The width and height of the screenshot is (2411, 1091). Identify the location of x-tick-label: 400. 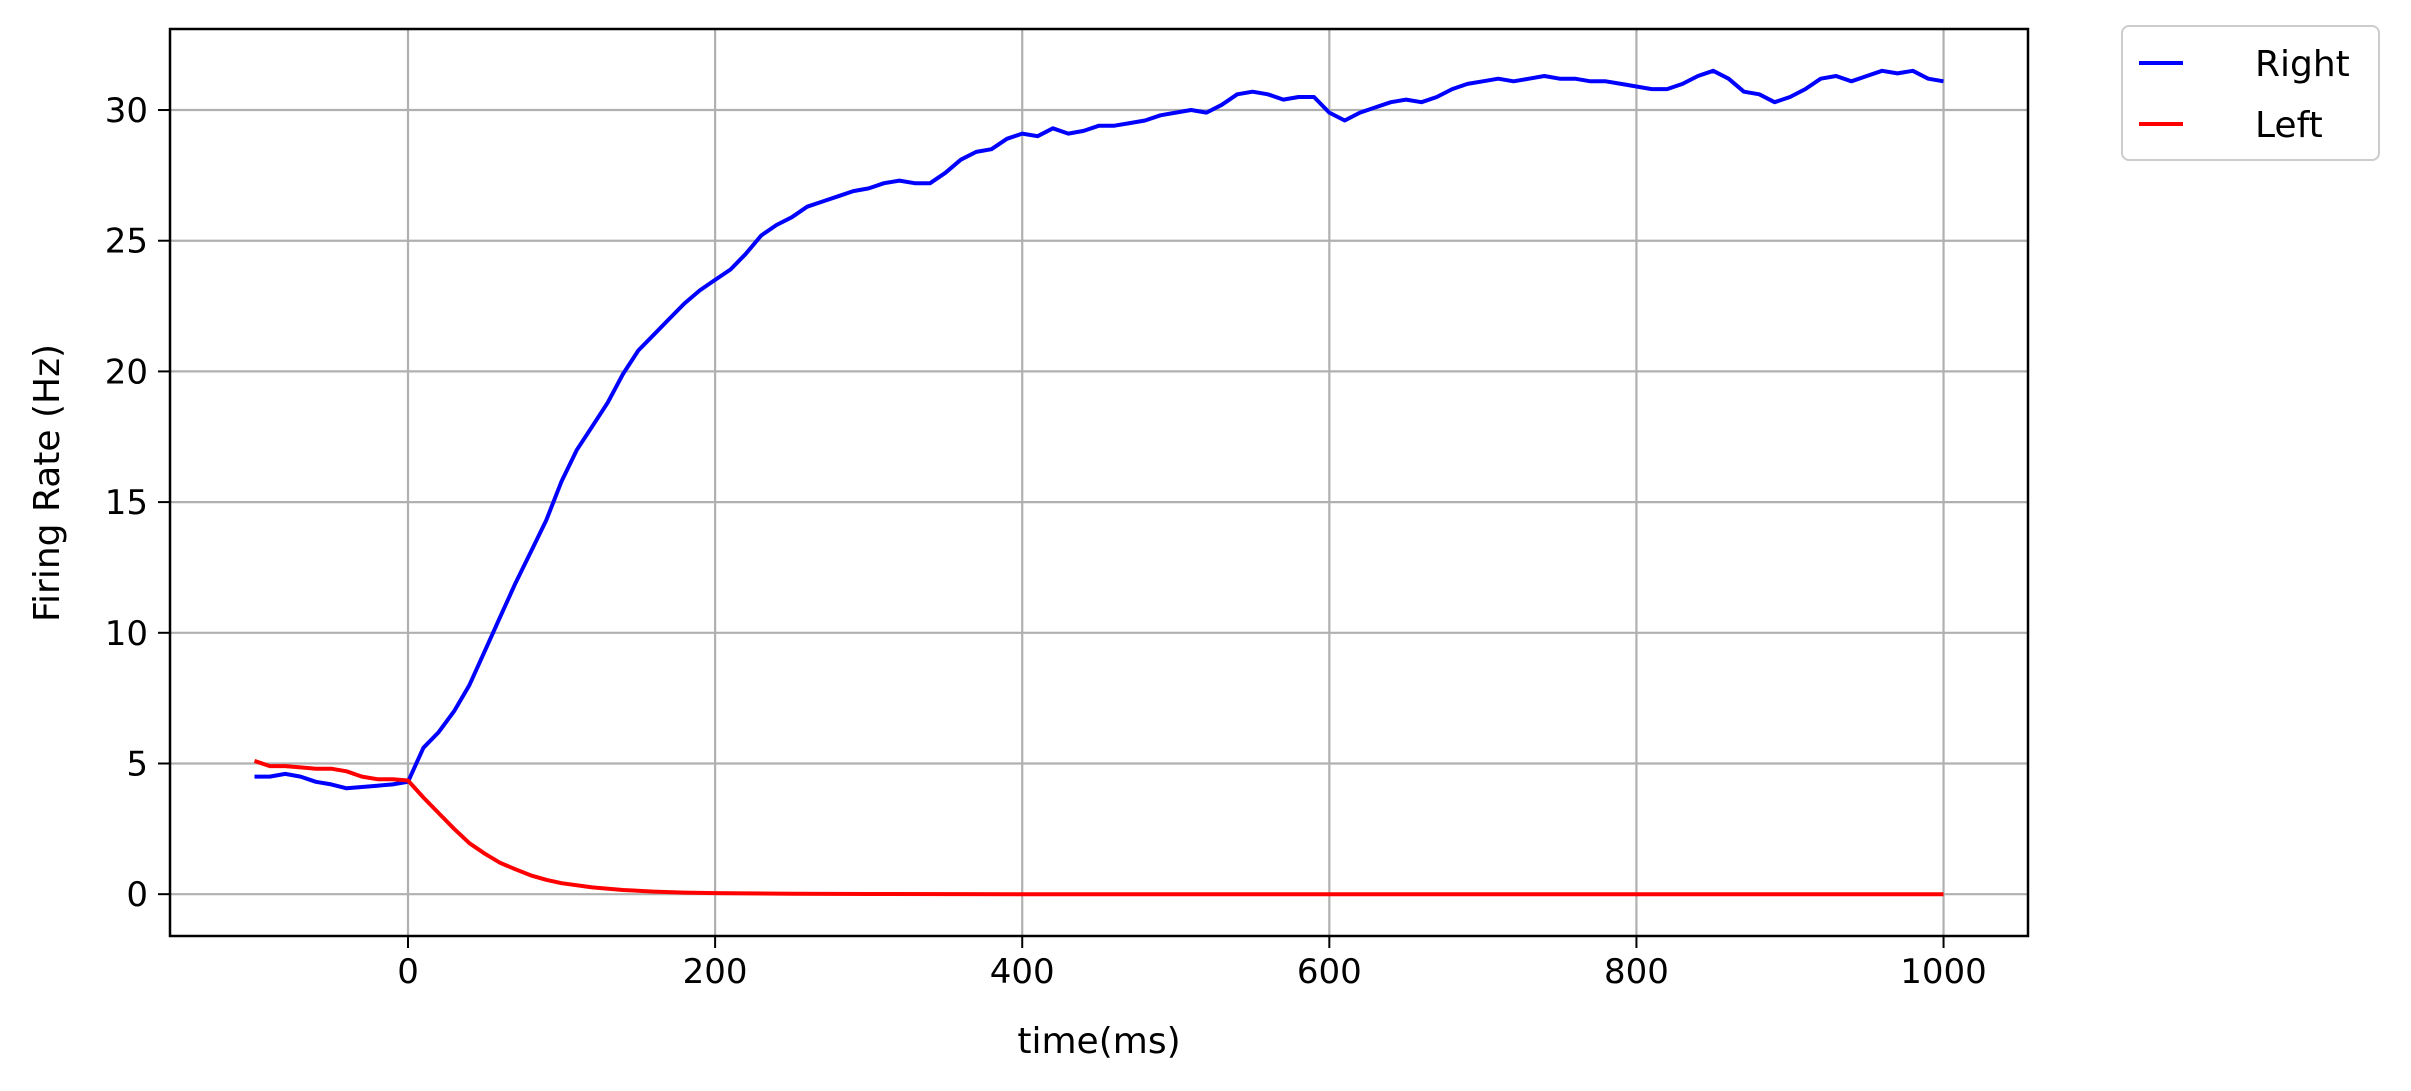
(1022, 972).